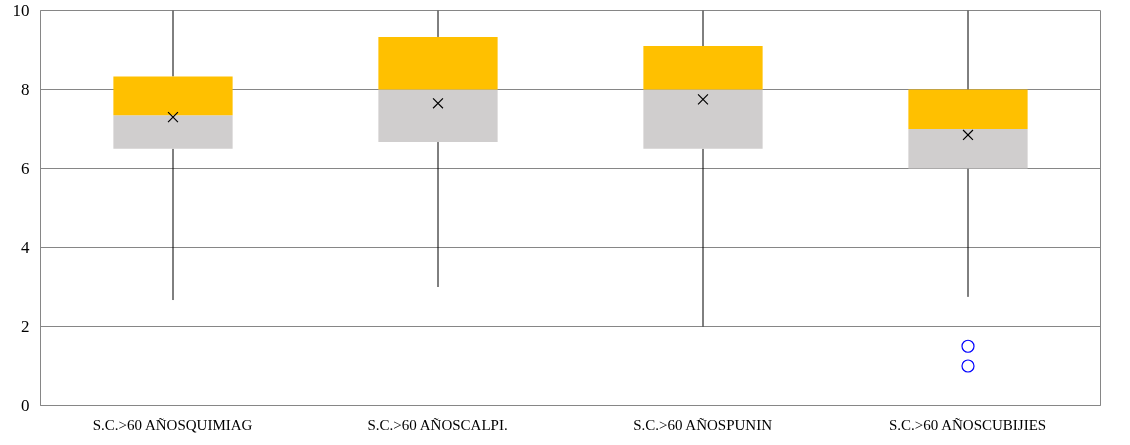 This screenshot has height=445, width=1130. What do you see at coordinates (437, 424) in the screenshot?
I see `x-tick-label: S.C.>60 AÑOSCALPI.` at bounding box center [437, 424].